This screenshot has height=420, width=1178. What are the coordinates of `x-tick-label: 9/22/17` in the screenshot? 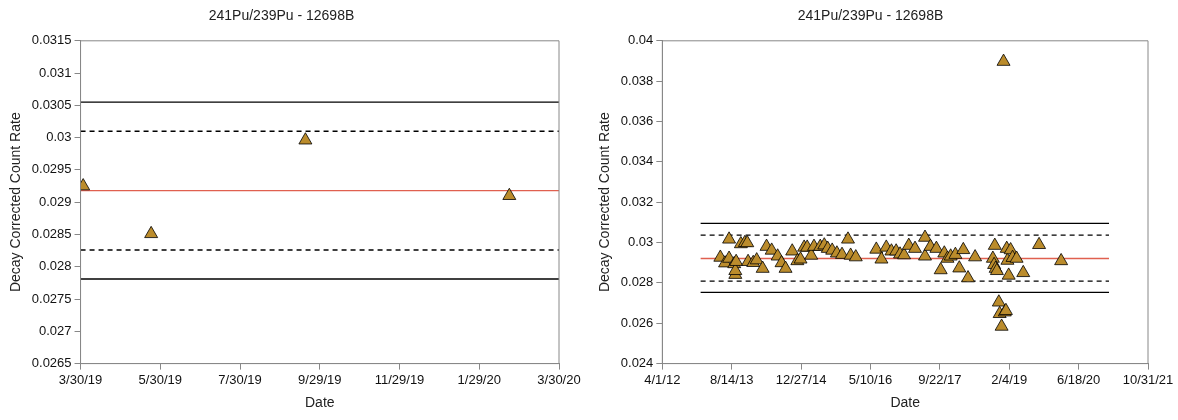 It's located at (940, 379).